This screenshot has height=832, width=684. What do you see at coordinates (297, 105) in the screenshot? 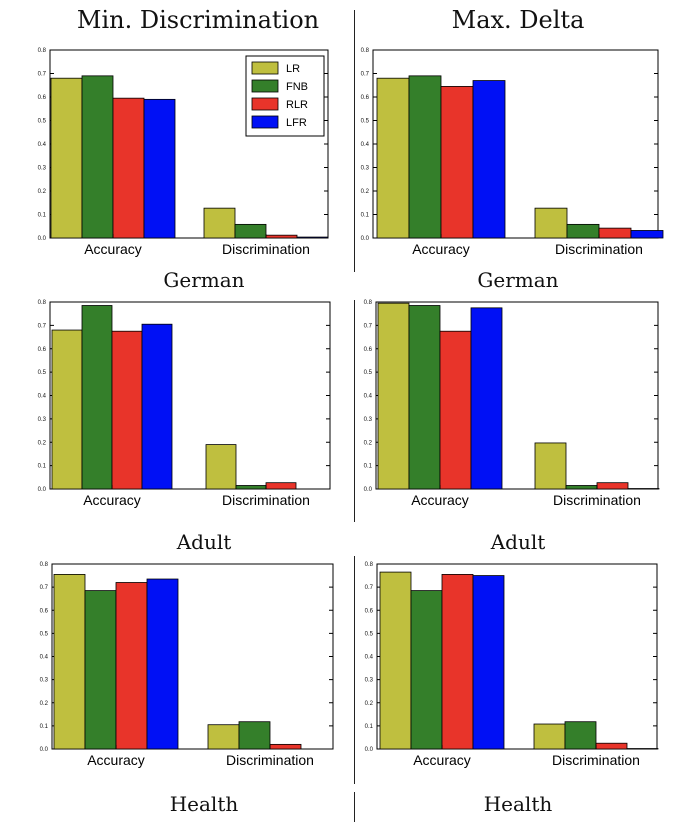
I see `legend-label: RLR` at bounding box center [297, 105].